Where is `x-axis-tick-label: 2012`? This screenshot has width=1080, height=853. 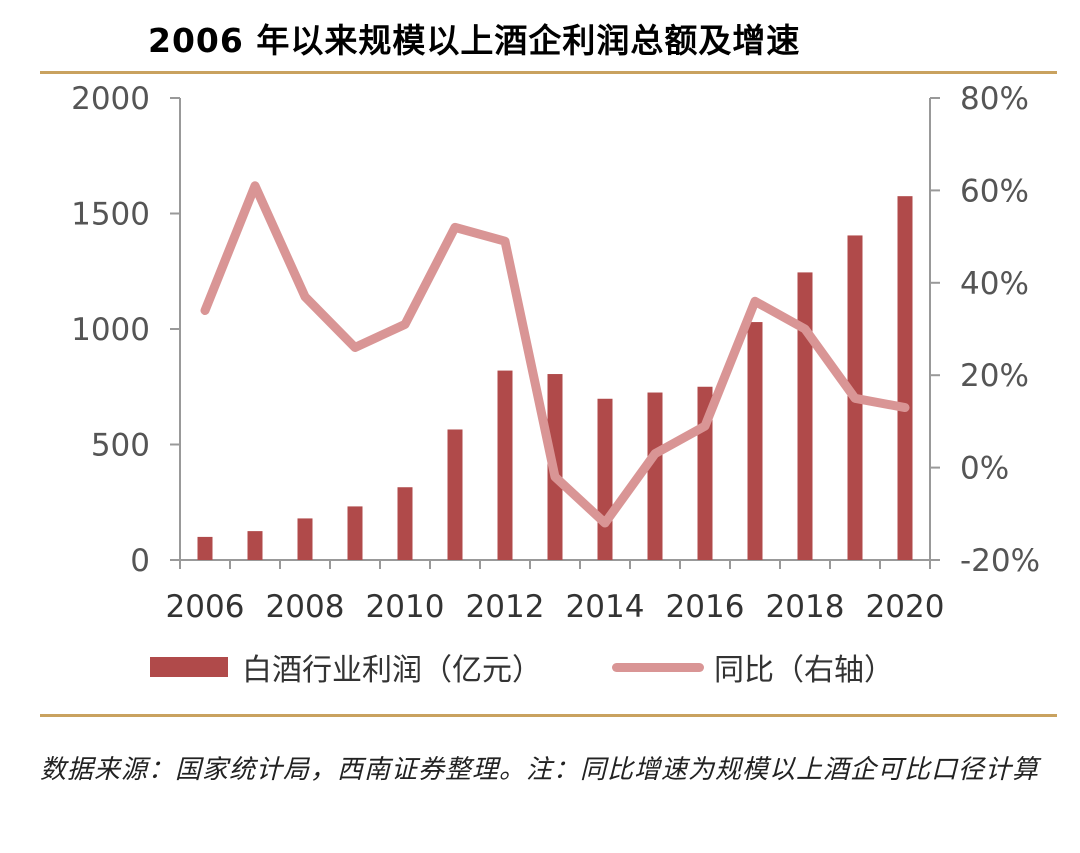
x-axis-tick-label: 2012 is located at coordinates (505, 607).